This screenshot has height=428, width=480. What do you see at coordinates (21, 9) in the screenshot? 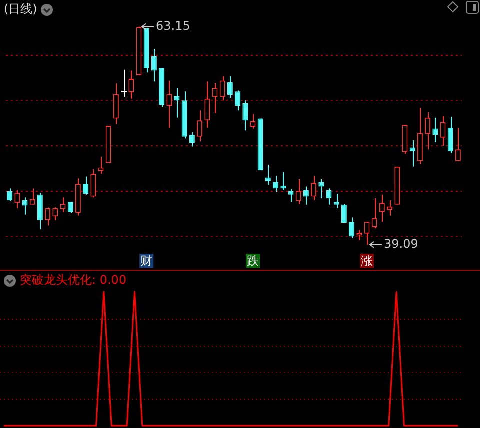
I see `chart-title: (日线)` at bounding box center [21, 9].